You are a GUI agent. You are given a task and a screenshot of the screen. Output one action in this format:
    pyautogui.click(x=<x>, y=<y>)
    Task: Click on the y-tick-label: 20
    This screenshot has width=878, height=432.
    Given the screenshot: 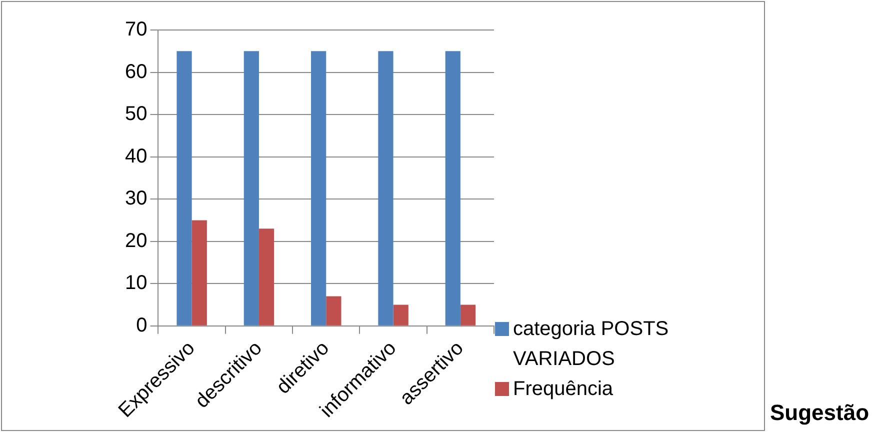 What is the action you would take?
    pyautogui.click(x=136, y=241)
    